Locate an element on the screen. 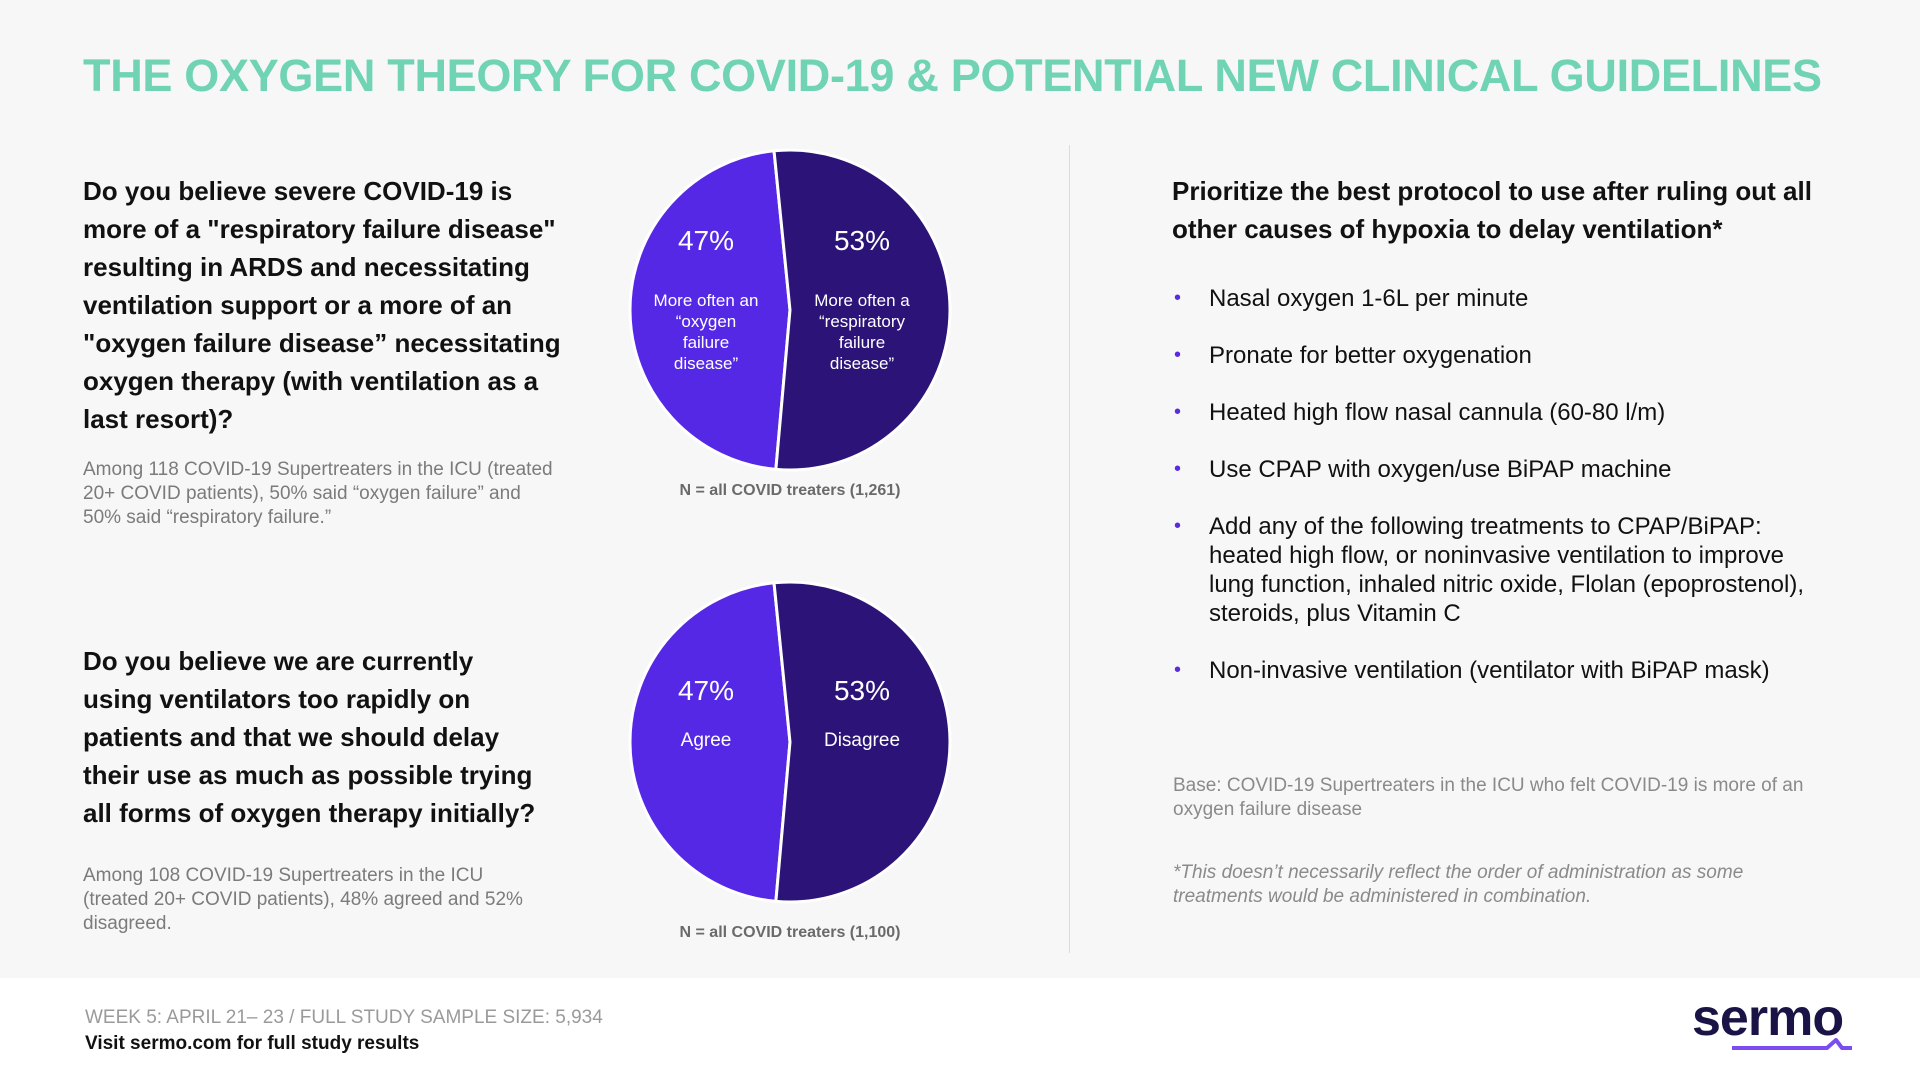 The image size is (1920, 1080). pie-slice-label: Disagree is located at coordinates (862, 740).